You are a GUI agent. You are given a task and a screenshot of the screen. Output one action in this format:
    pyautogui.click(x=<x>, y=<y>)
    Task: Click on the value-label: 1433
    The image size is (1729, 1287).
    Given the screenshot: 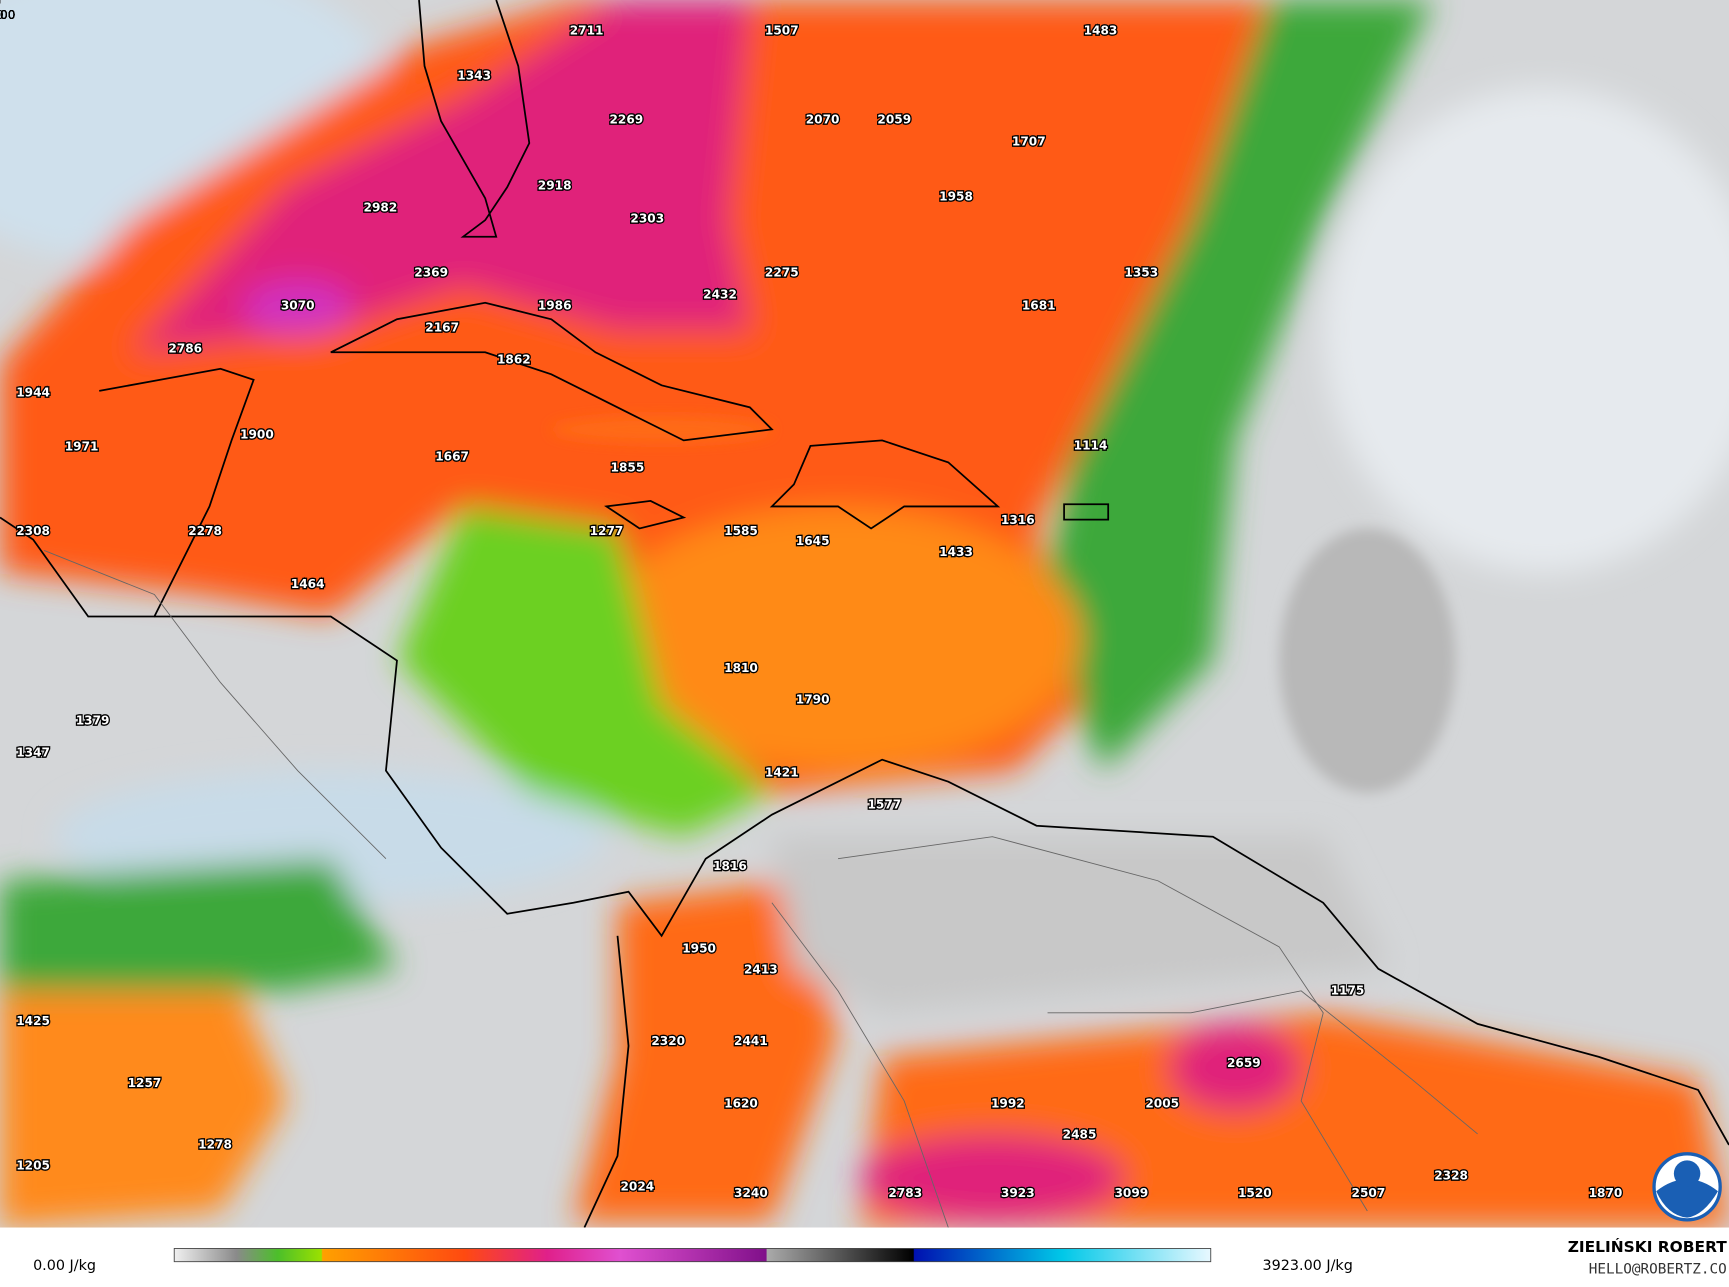 What is the action you would take?
    pyautogui.click(x=956, y=552)
    